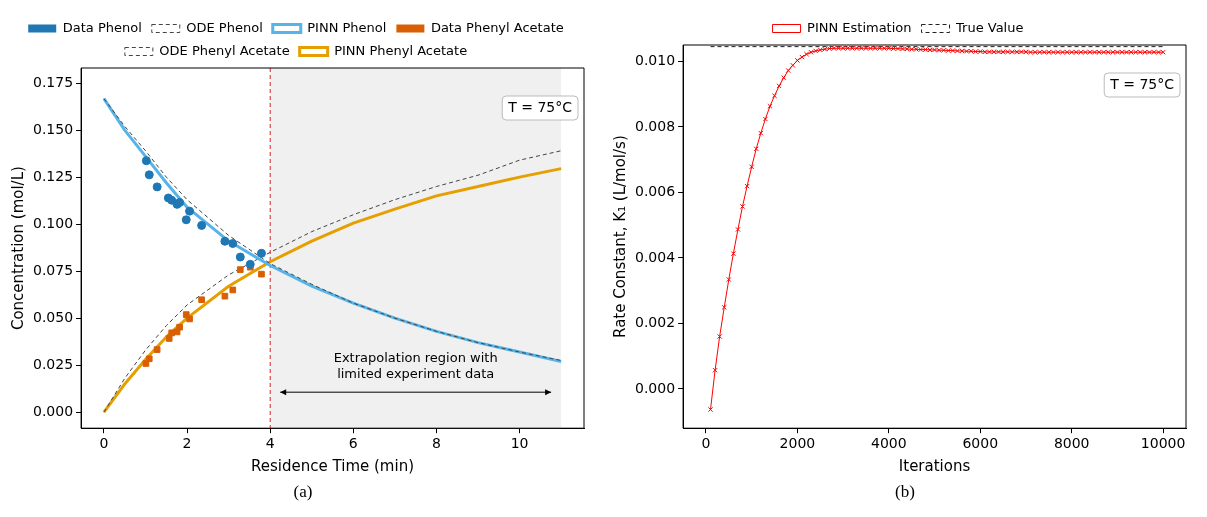  What do you see at coordinates (102, 27) in the screenshot?
I see `legend-label: Data Phenol` at bounding box center [102, 27].